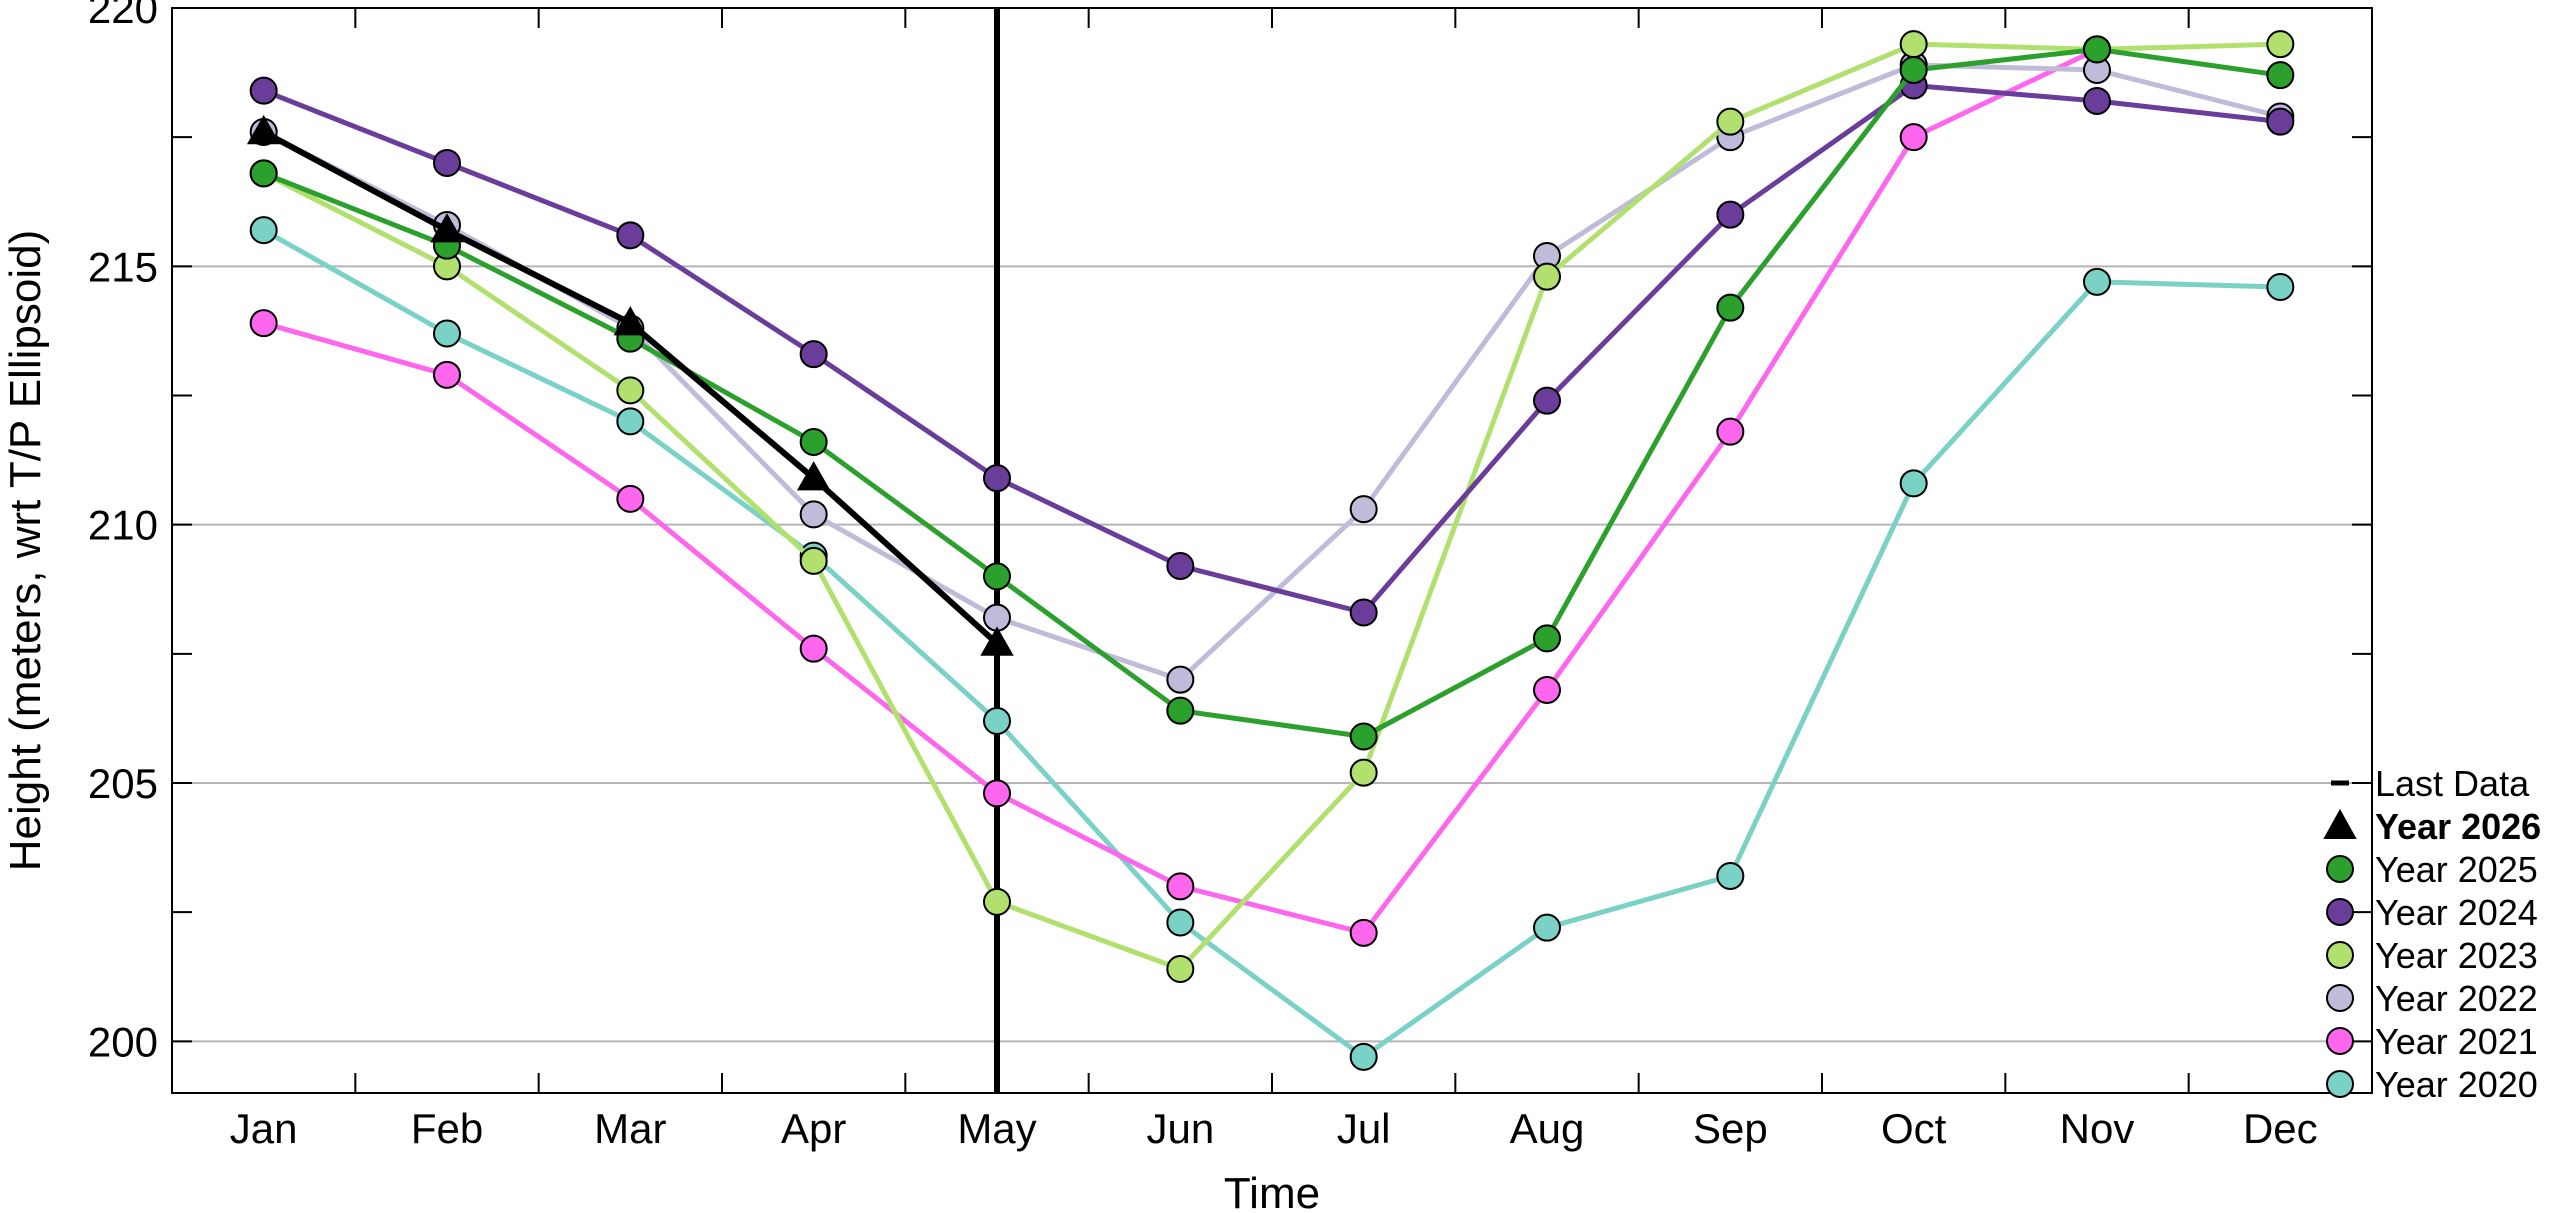 Image resolution: width=2559 pixels, height=1213 pixels. Describe the element at coordinates (1364, 1128) in the screenshot. I see `x-tick-label: Jul` at that location.